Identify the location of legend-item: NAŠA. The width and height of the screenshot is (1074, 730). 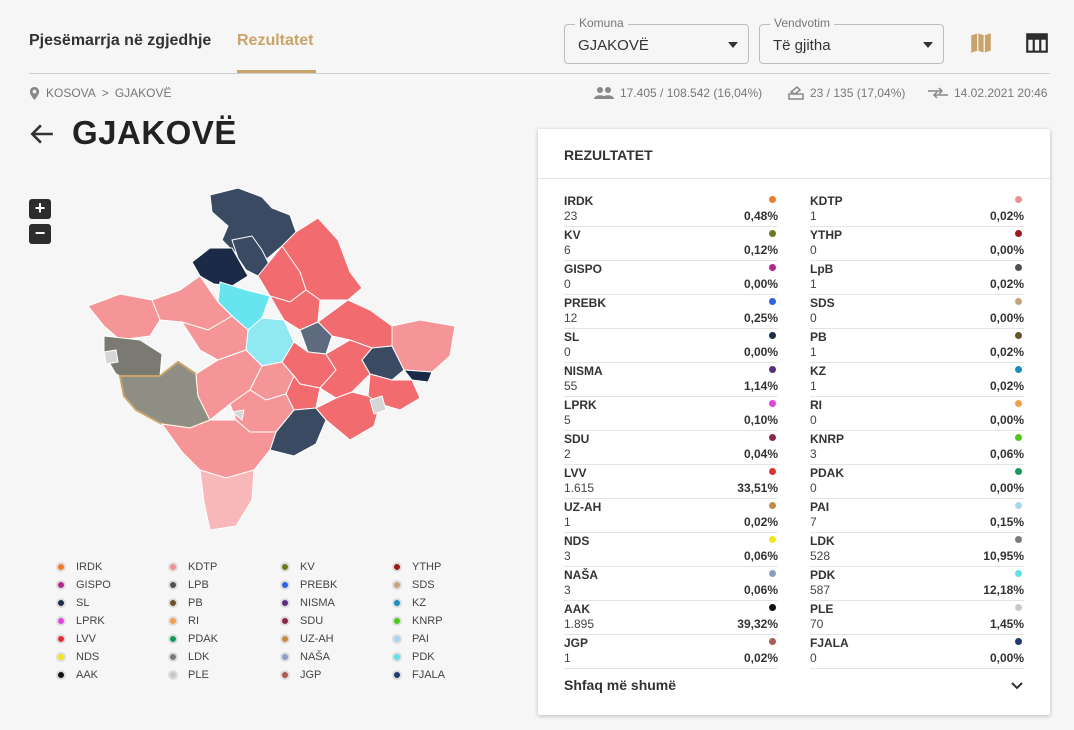
(336, 657).